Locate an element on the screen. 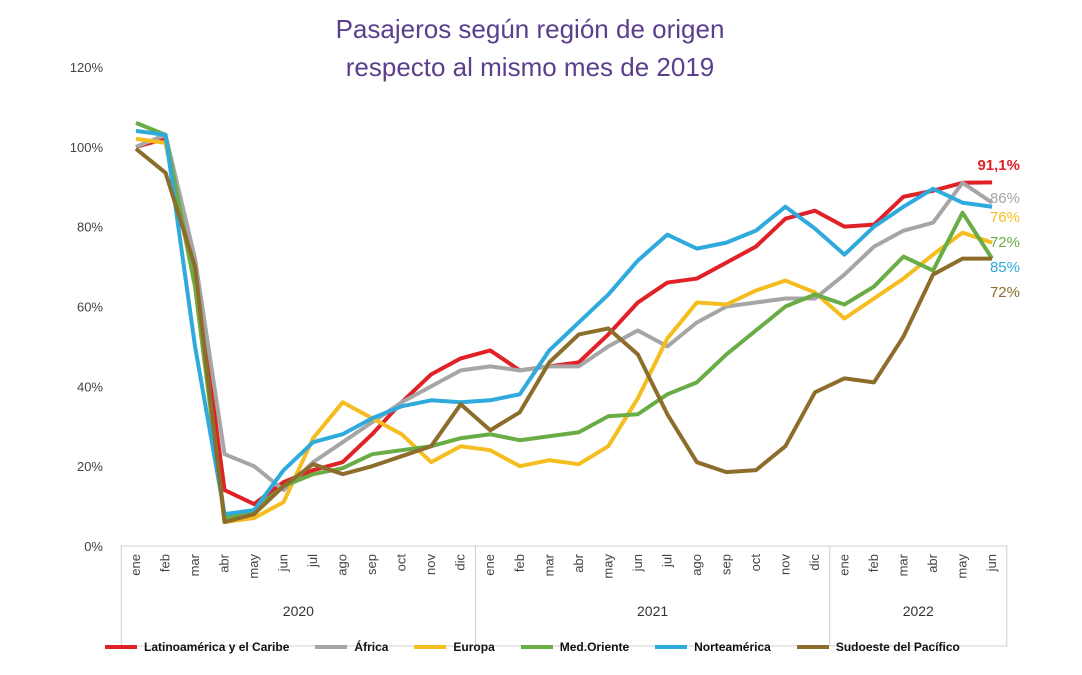  legend-label: Sudoeste del Pacífico is located at coordinates (897, 647).